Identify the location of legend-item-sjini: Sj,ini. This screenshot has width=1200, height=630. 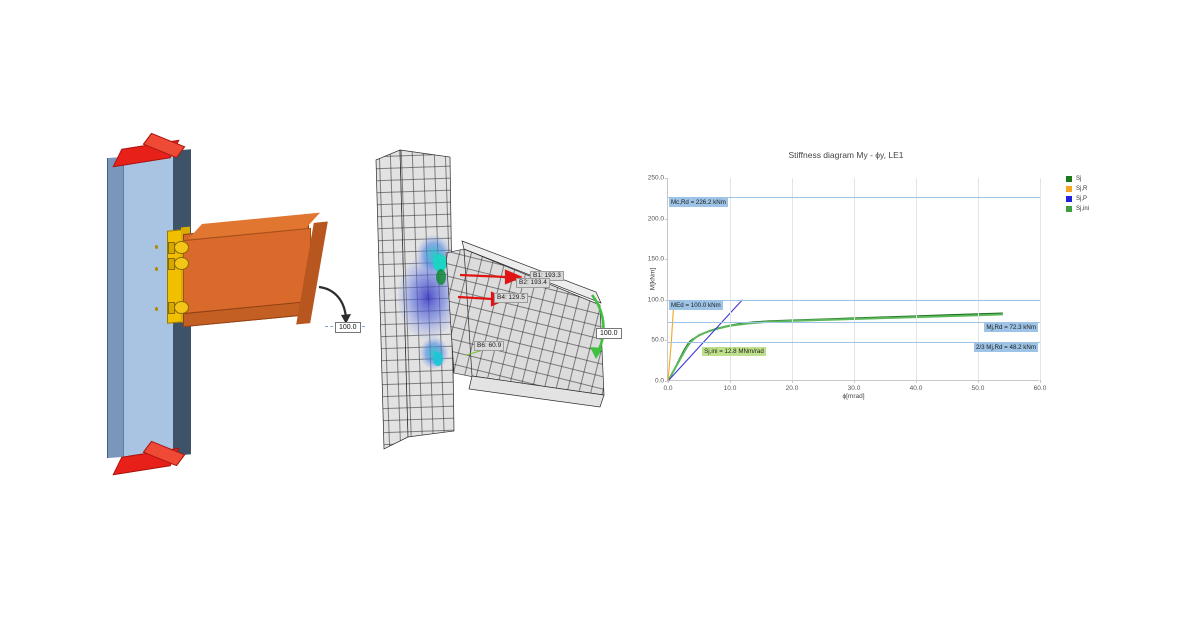
(1077, 208).